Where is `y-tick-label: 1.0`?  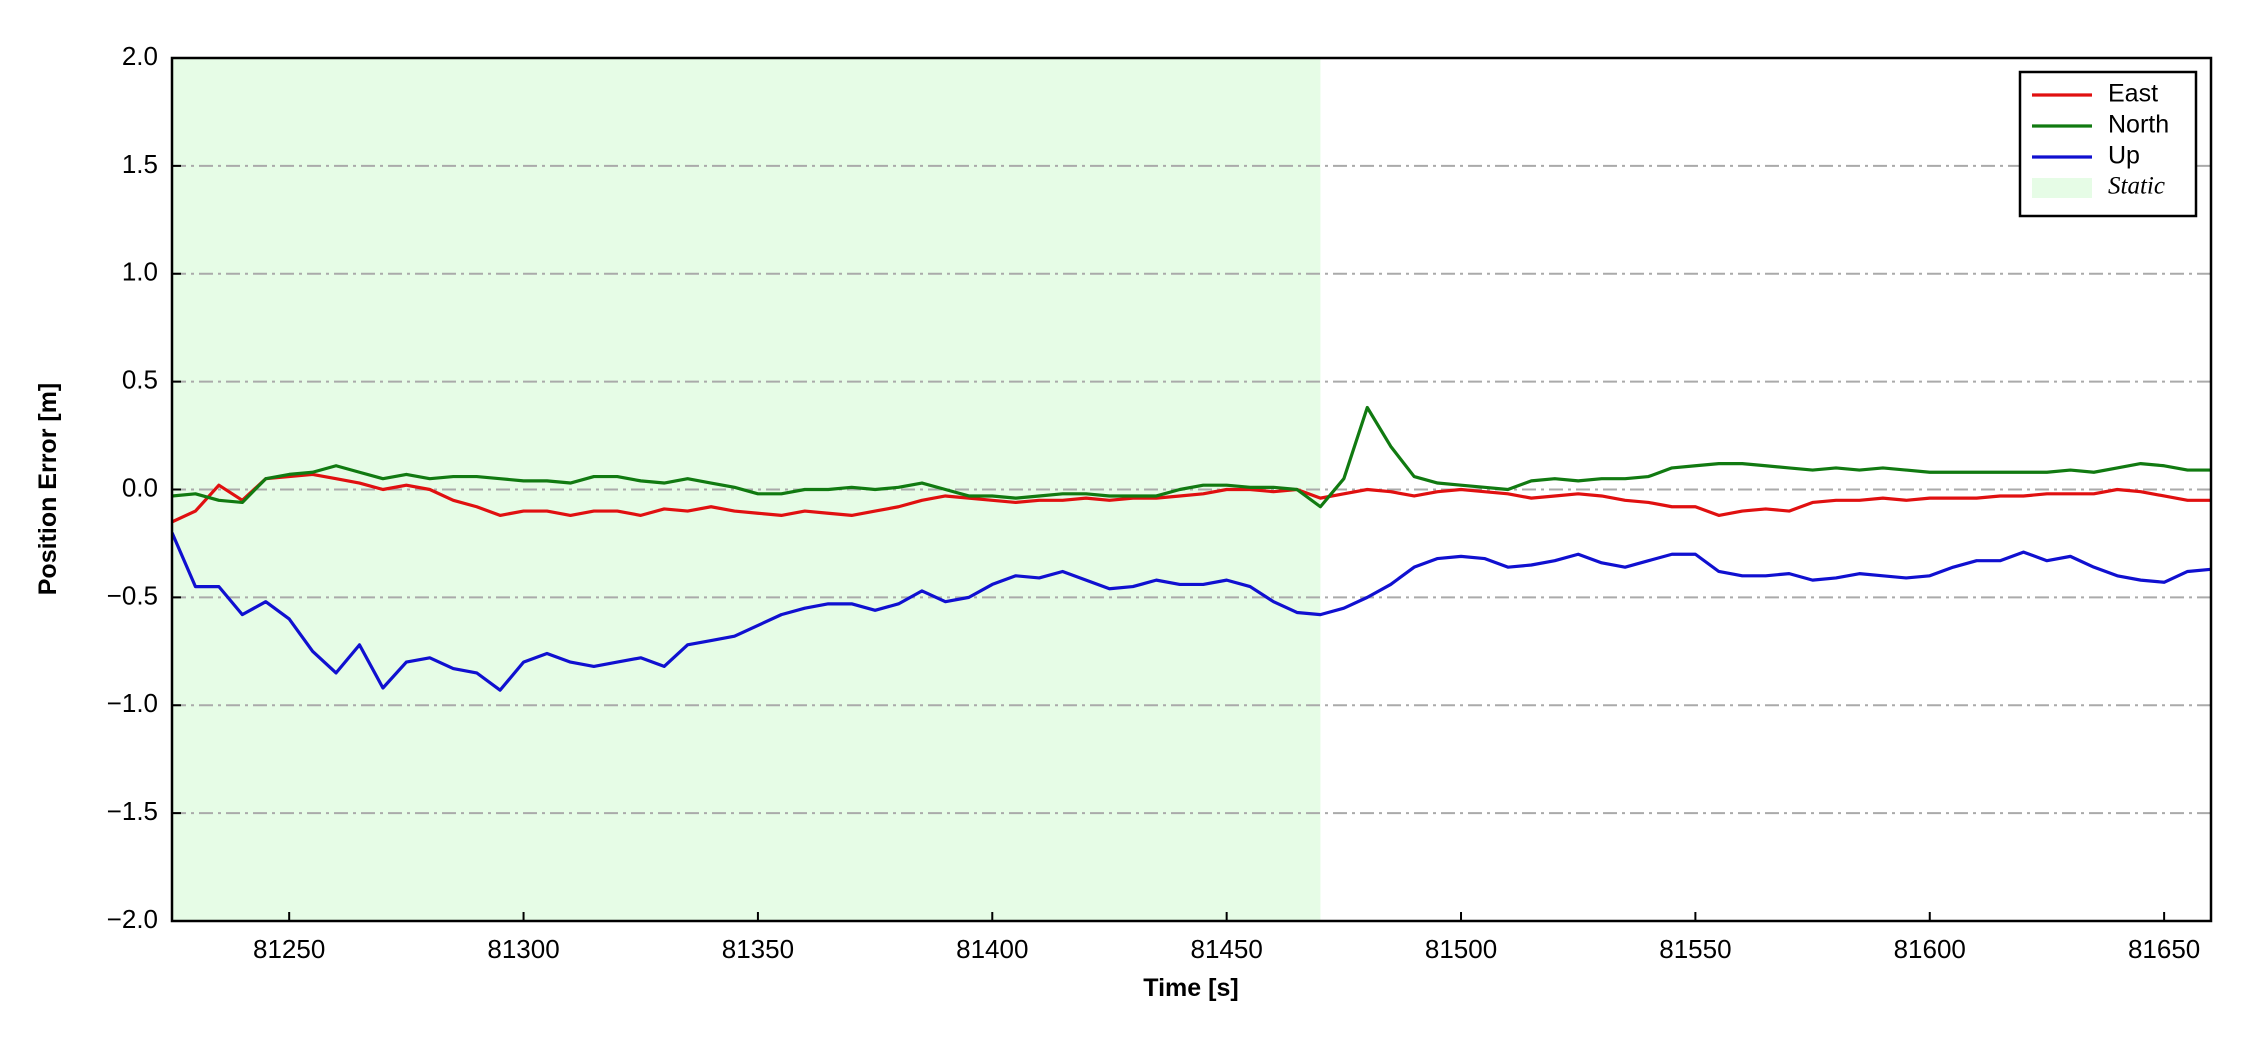
y-tick-label: 1.0 is located at coordinates (140, 272).